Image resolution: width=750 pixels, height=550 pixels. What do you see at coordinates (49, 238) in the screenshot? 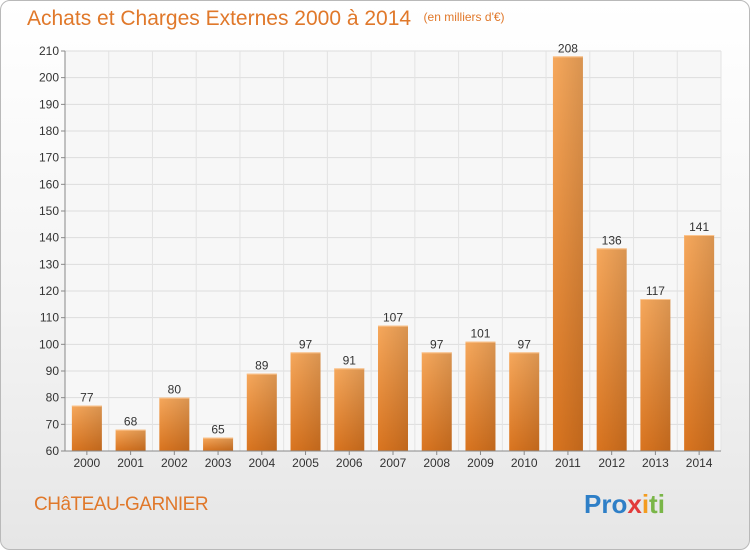
I see `y-tick-label: 140` at bounding box center [49, 238].